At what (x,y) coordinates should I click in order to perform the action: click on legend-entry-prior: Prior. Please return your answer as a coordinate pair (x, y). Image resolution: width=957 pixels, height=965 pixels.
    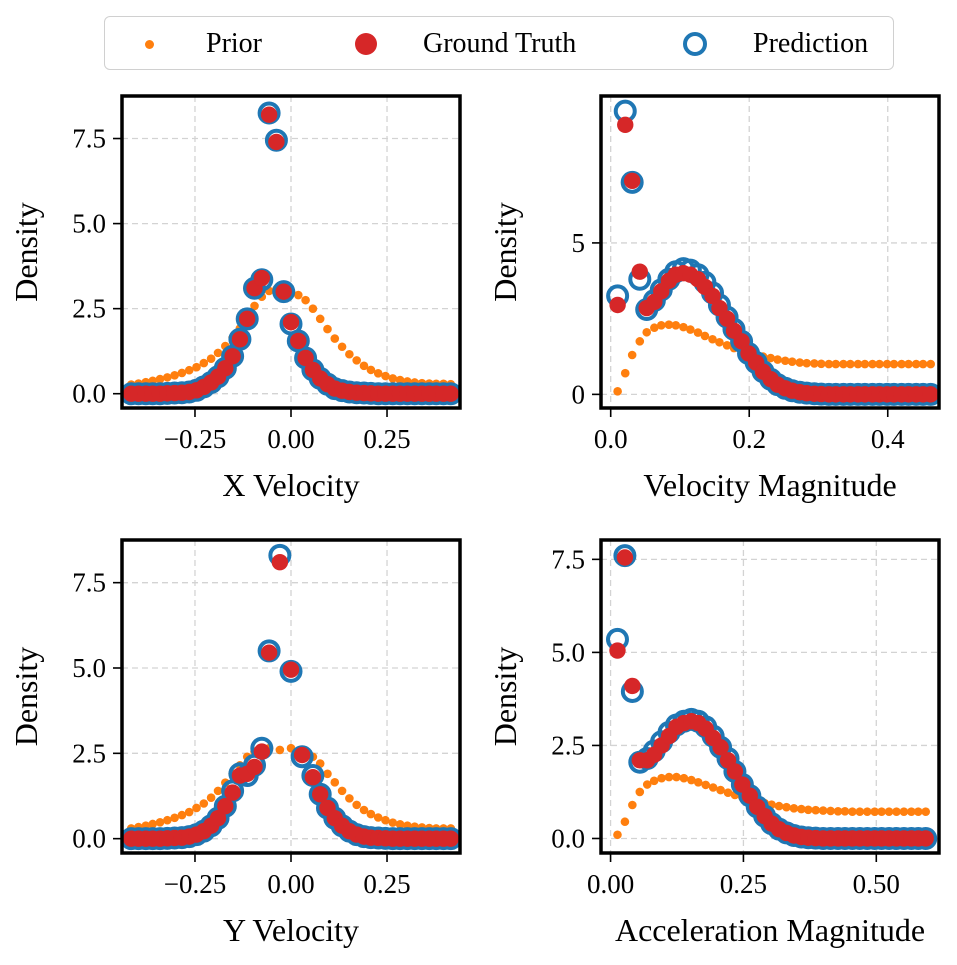
    Looking at the image, I should click on (203, 44).